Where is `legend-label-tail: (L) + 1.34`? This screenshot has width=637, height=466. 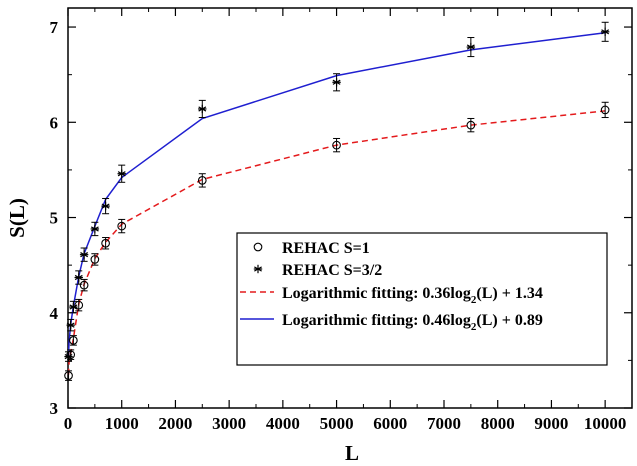
legend-label-tail: (L) + 1.34 is located at coordinates (509, 293).